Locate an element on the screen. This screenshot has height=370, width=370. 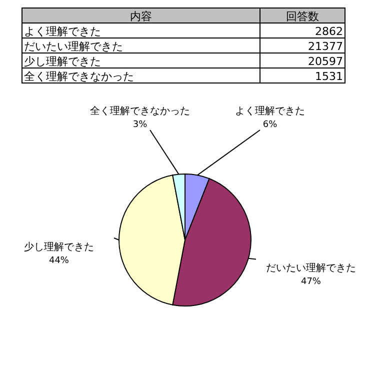
data-label: 3% is located at coordinates (140, 125).